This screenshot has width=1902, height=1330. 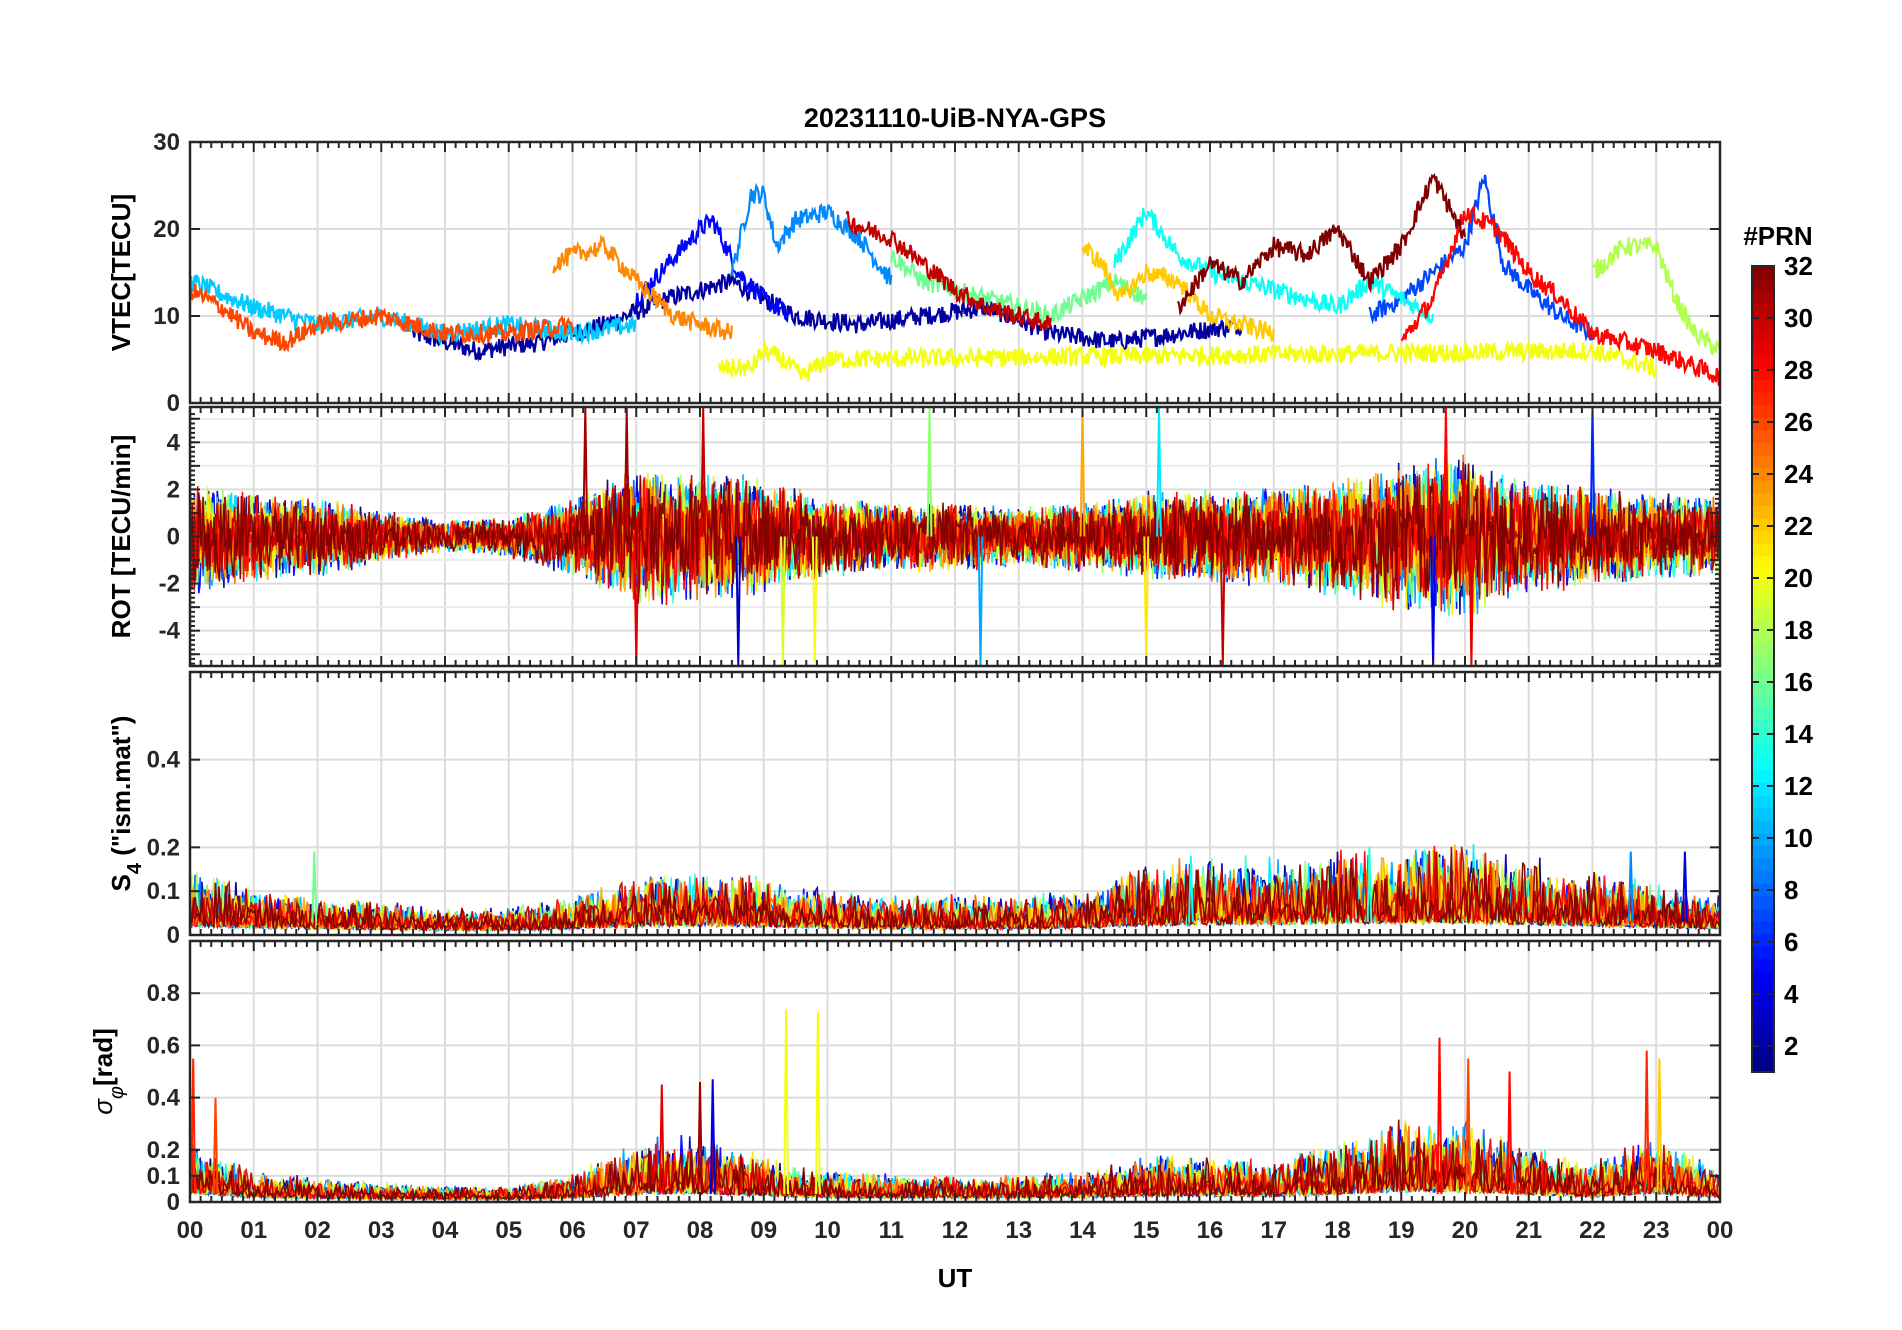 I want to click on x-tick-label: 09, so click(x=763, y=1230).